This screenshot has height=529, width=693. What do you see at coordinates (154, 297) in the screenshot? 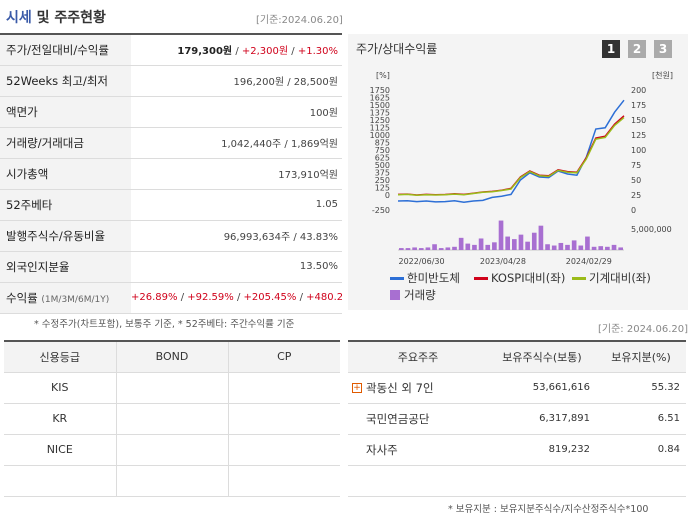
I see `return-1m: +26.89%` at bounding box center [154, 297].